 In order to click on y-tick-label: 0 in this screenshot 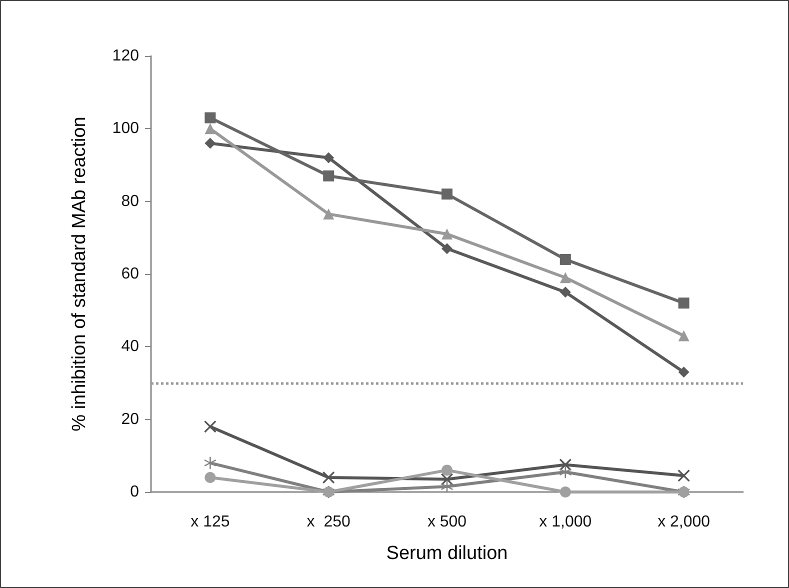, I will do `click(135, 492)`.